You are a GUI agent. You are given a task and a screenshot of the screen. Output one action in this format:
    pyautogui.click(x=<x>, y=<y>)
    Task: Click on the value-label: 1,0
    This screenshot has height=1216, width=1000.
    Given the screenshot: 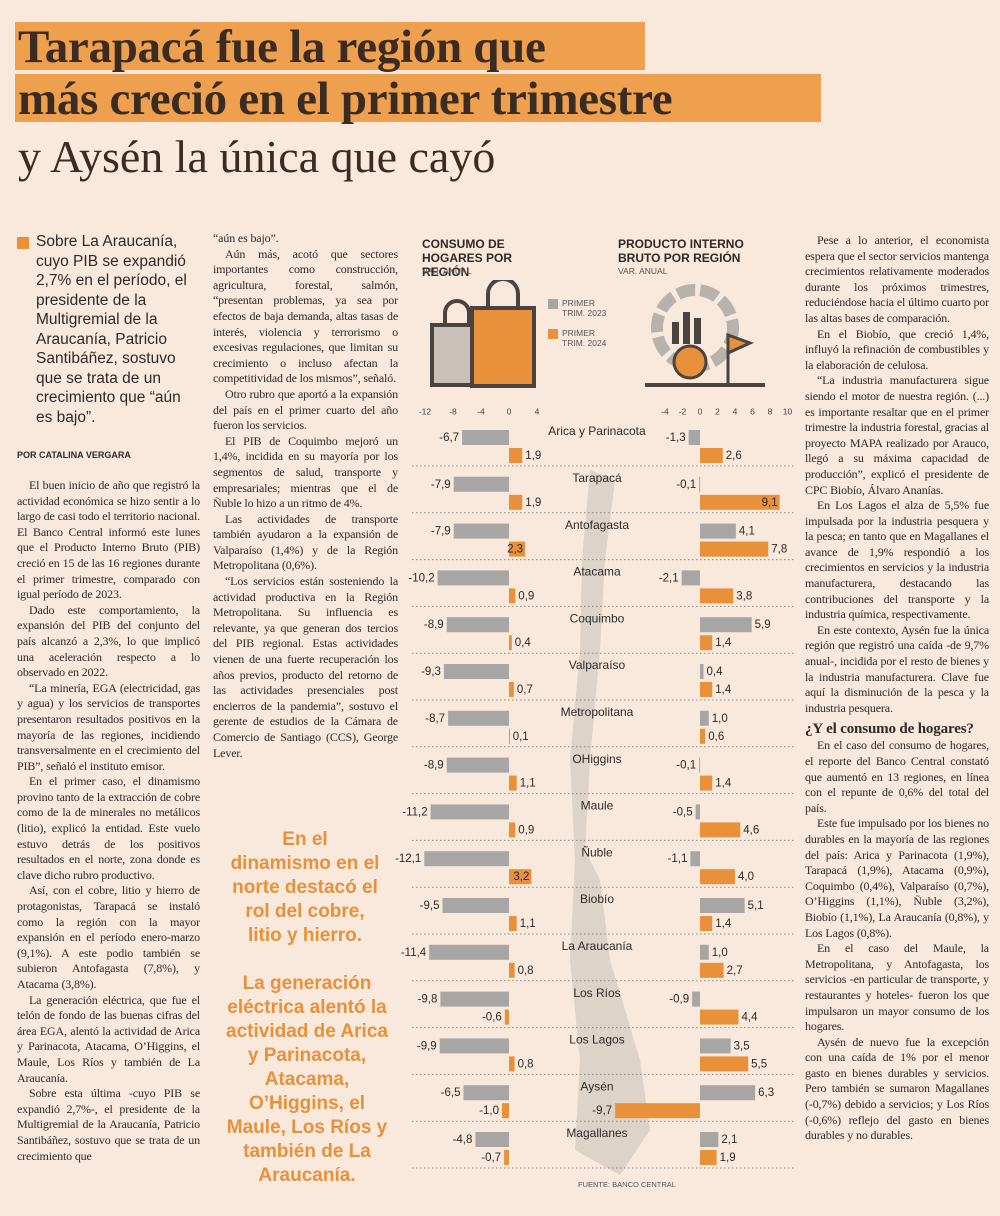 What is the action you would take?
    pyautogui.click(x=720, y=719)
    